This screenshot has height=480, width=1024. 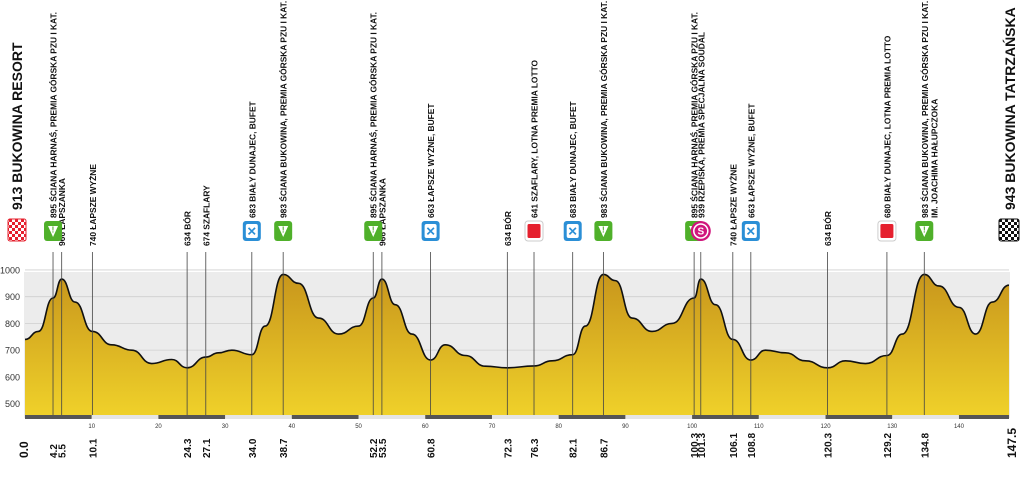 What do you see at coordinates (733, 205) in the screenshot?
I see `marker-text: 740 ŁAPSZE WYŻNE` at bounding box center [733, 205].